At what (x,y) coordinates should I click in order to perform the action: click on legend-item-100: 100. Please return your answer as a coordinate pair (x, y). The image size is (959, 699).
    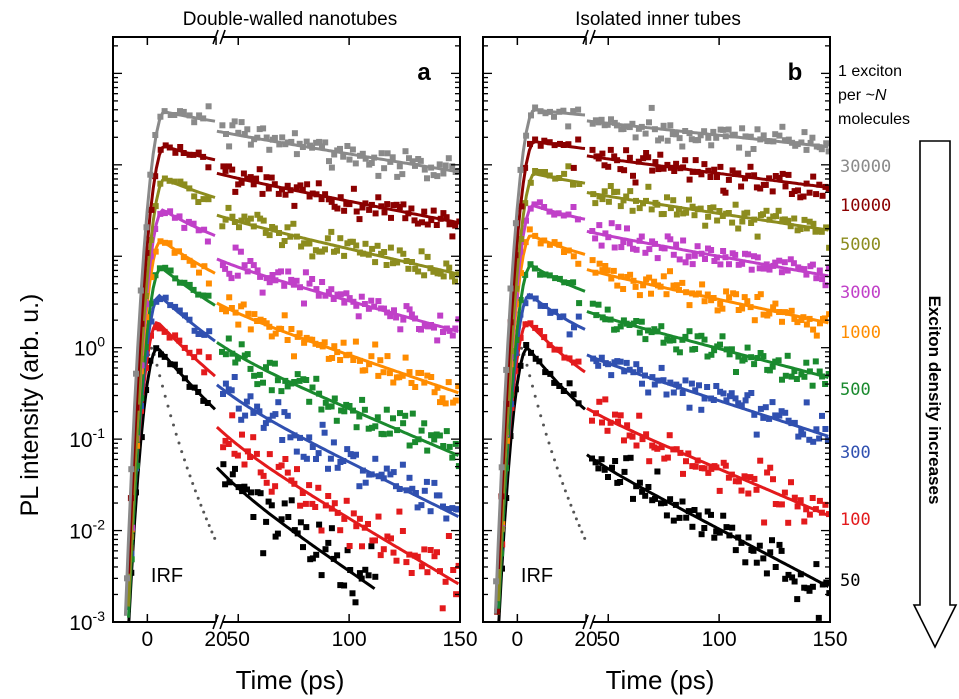
    Looking at the image, I should click on (855, 520).